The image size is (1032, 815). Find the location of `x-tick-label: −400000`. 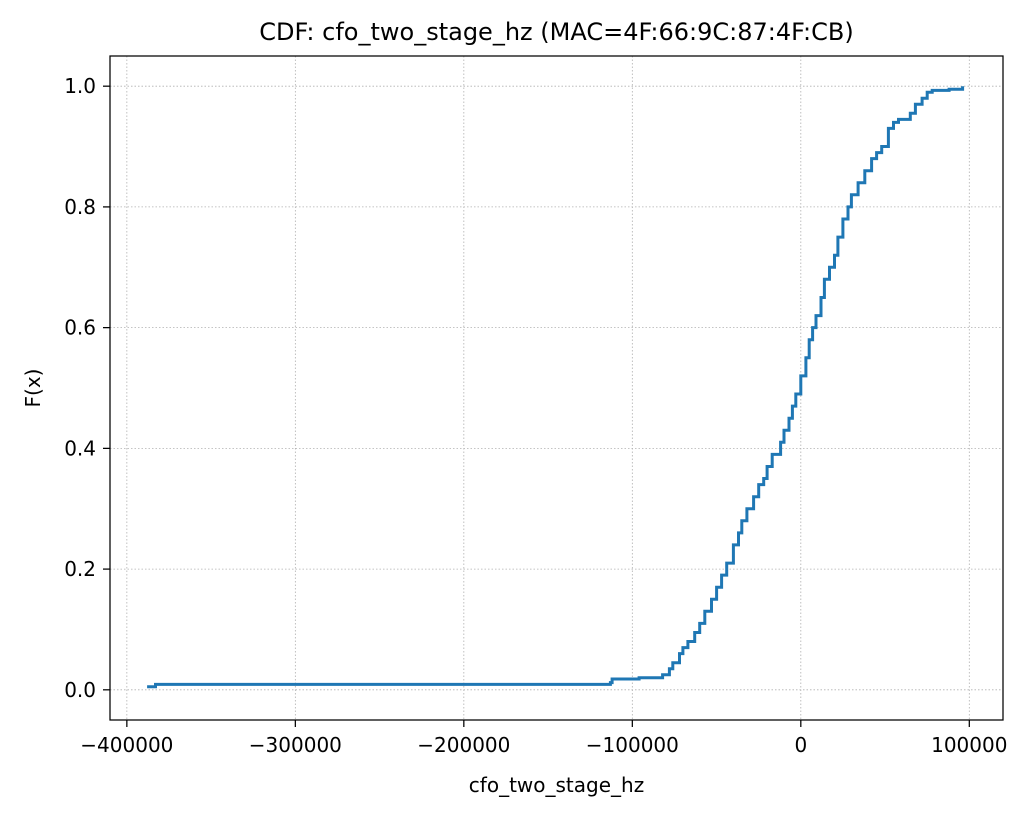

x-tick-label: −400000 is located at coordinates (126, 745).